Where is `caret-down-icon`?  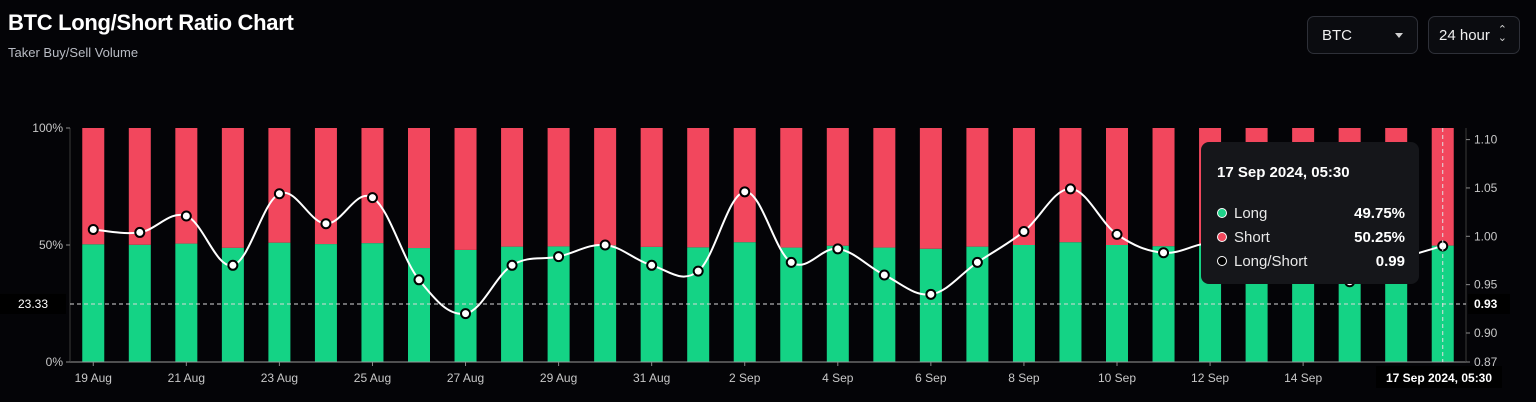 caret-down-icon is located at coordinates (1399, 35).